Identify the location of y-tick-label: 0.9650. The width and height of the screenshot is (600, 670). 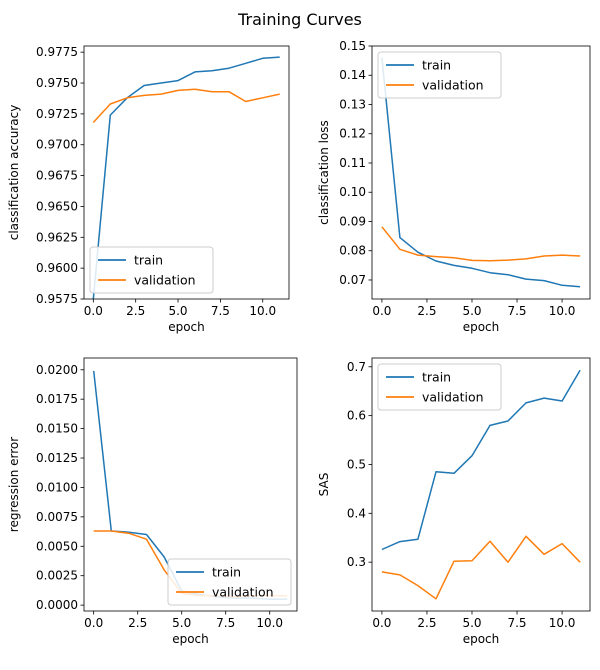
(57, 206).